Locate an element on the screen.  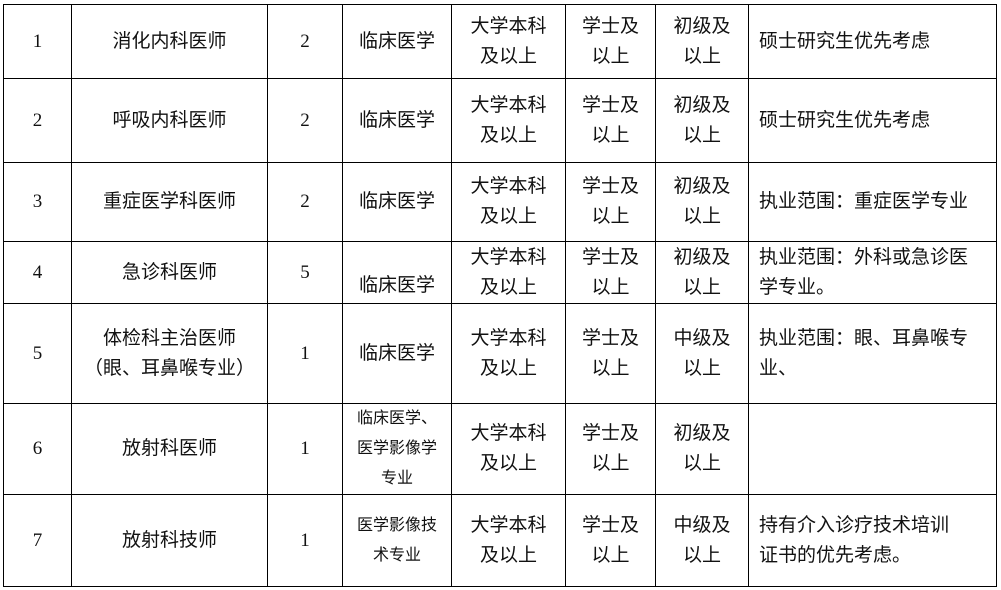
cell-remark: 执业范围：重症医学专业 is located at coordinates (872, 202).